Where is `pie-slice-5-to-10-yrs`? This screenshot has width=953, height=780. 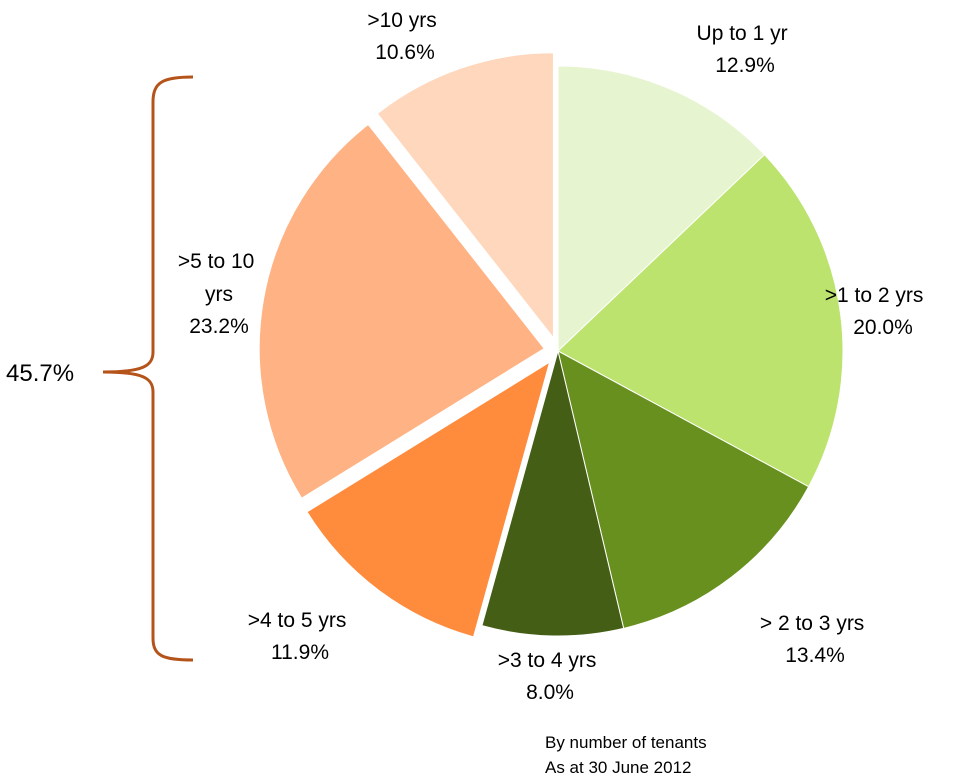 pie-slice-5-to-10-yrs is located at coordinates (401, 311).